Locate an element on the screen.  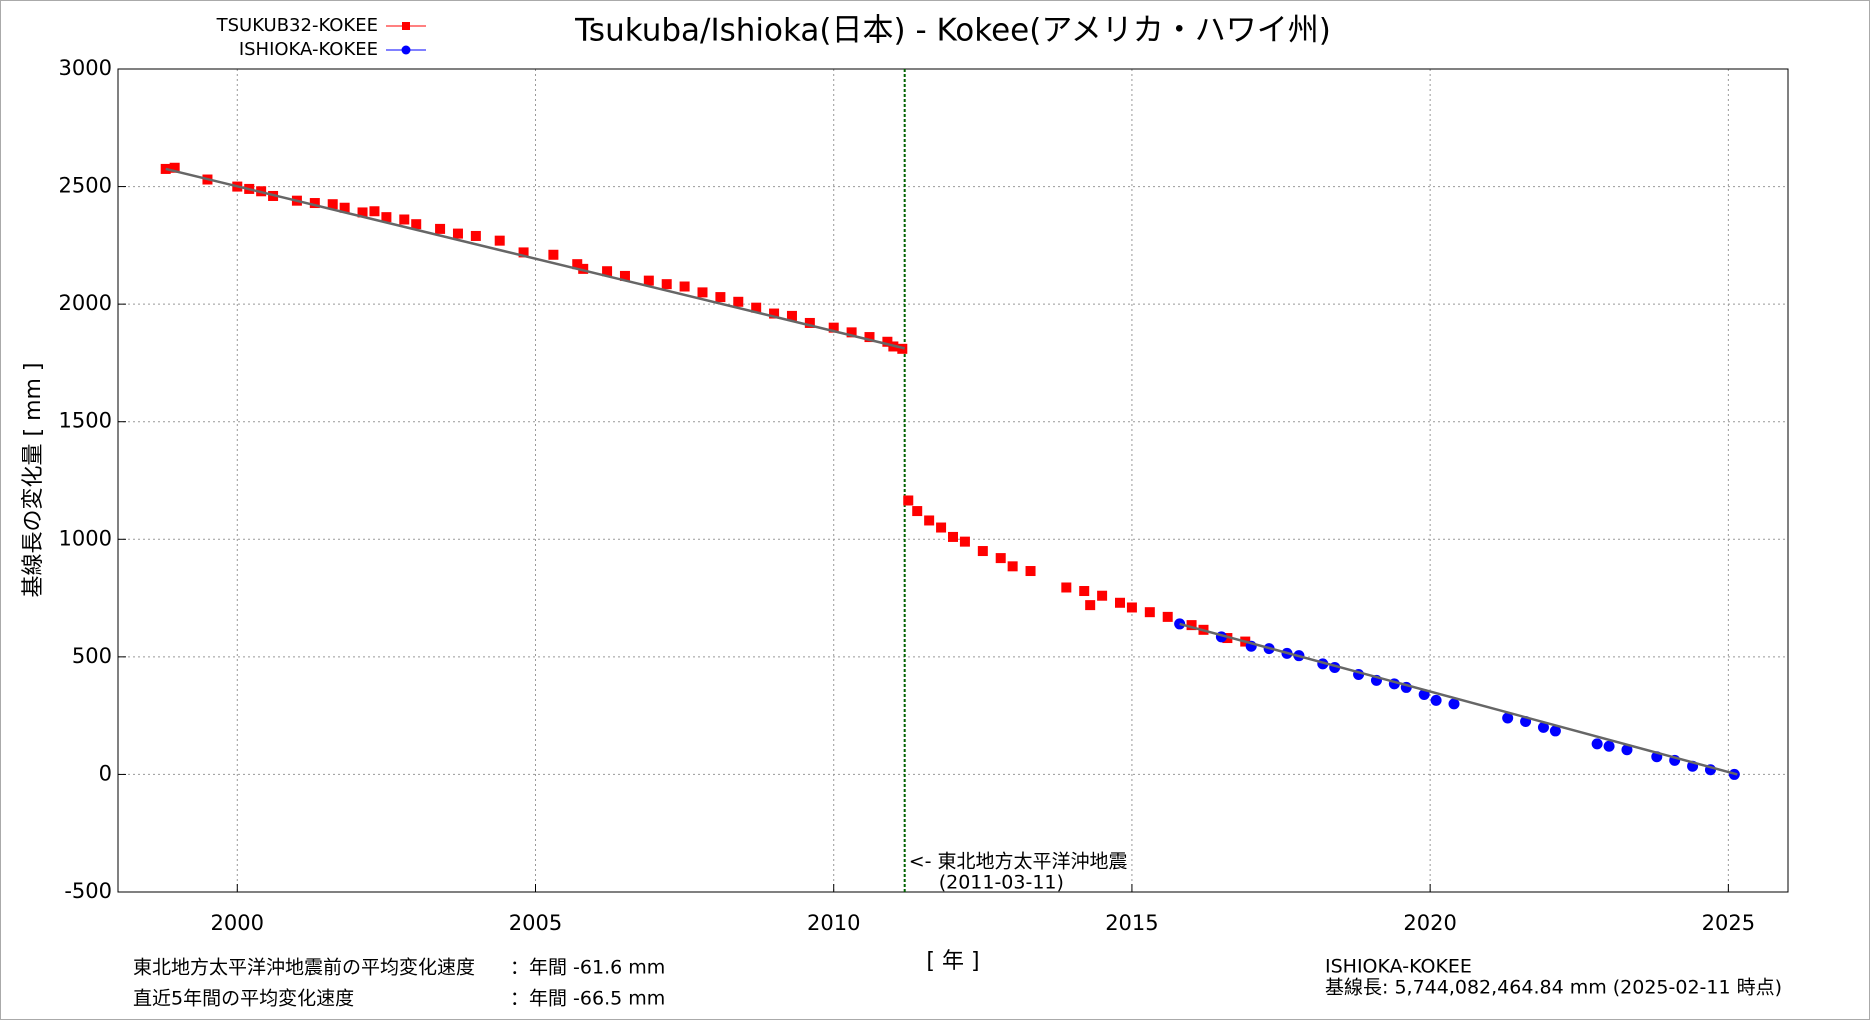
x-tick-label: 2005 is located at coordinates (535, 923).